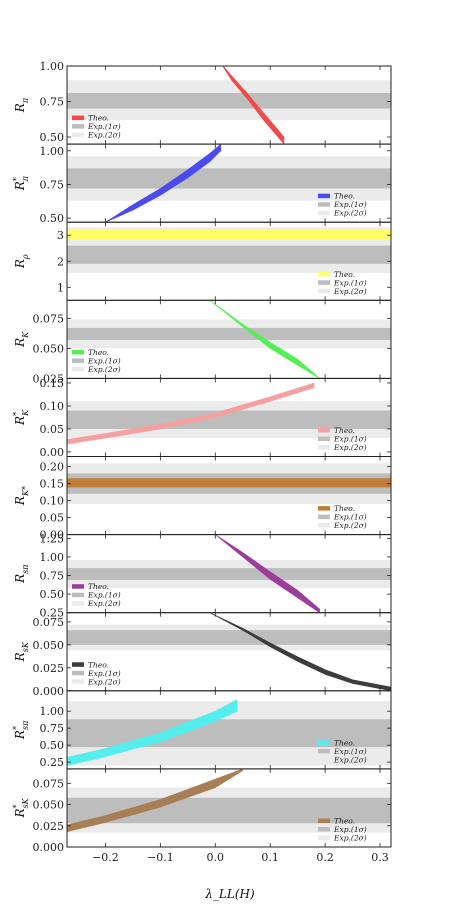 The width and height of the screenshot is (457, 913). Describe the element at coordinates (52, 383) in the screenshot. I see `y-tick-label: 0.15` at that location.